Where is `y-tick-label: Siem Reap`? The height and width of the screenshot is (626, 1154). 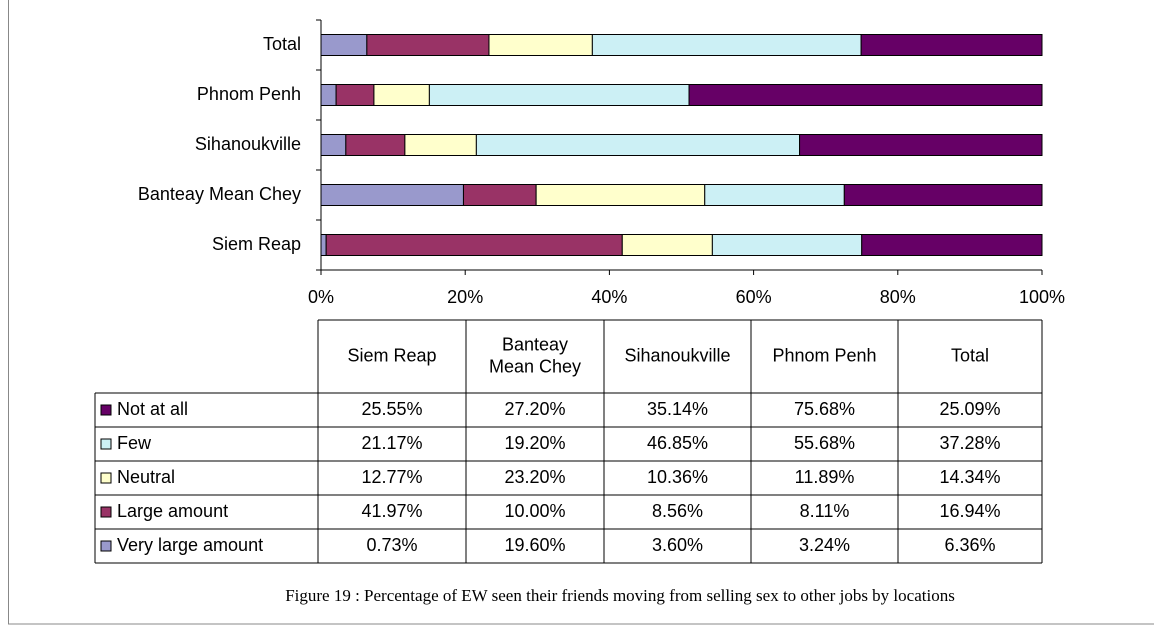
y-tick-label: Siem Reap is located at coordinates (256, 244).